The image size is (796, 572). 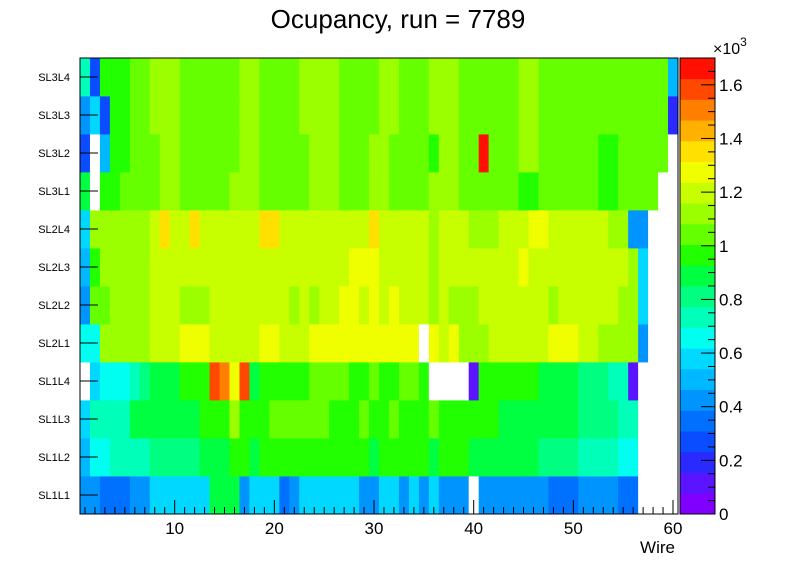 I want to click on y-category-label: SL1L3, so click(x=54, y=420).